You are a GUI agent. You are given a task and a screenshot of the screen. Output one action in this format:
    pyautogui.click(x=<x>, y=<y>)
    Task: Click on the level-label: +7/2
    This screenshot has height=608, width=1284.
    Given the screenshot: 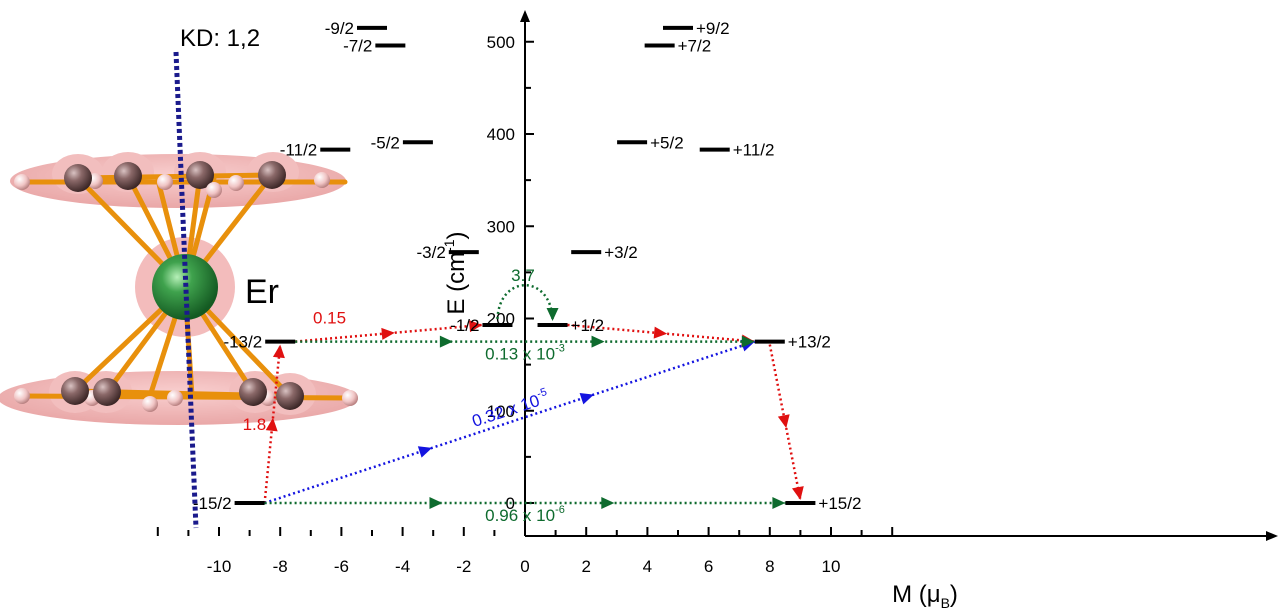 What is the action you would take?
    pyautogui.click(x=695, y=45)
    